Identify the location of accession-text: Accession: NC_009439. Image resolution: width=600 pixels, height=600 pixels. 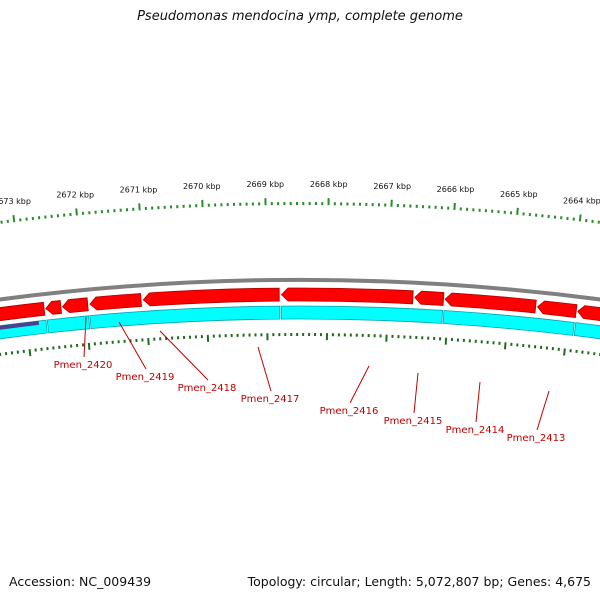
(80, 581).